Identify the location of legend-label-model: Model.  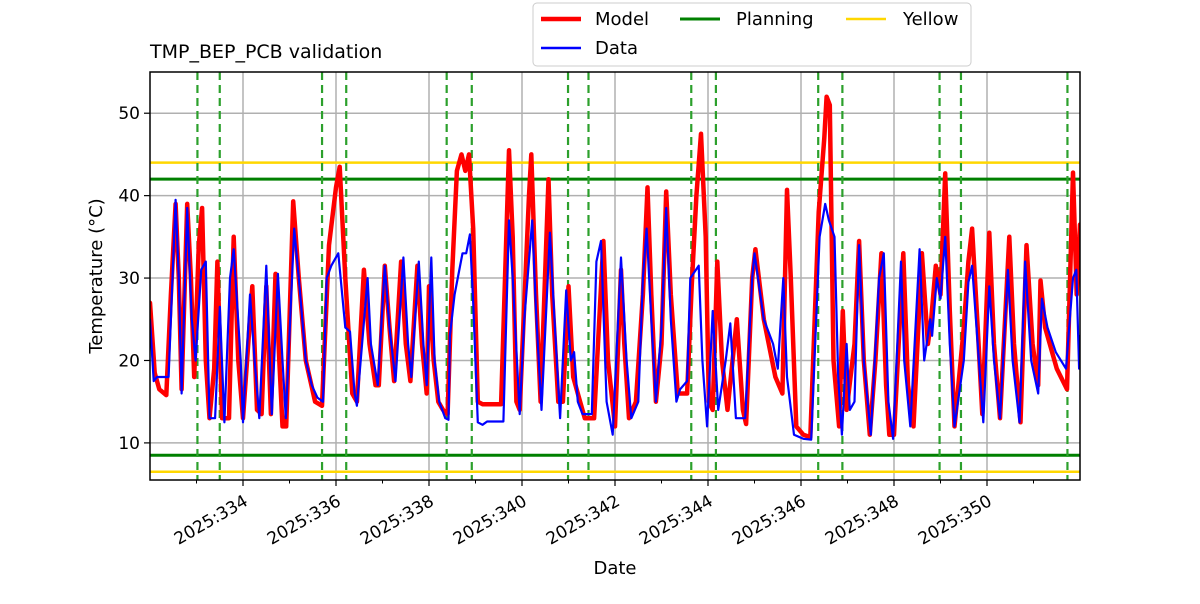
(622, 19).